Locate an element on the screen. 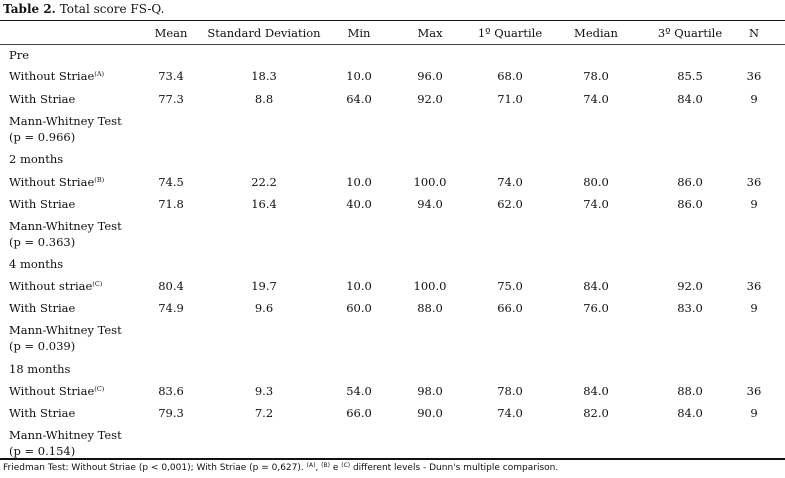  column-header: Max is located at coordinates (430, 33).